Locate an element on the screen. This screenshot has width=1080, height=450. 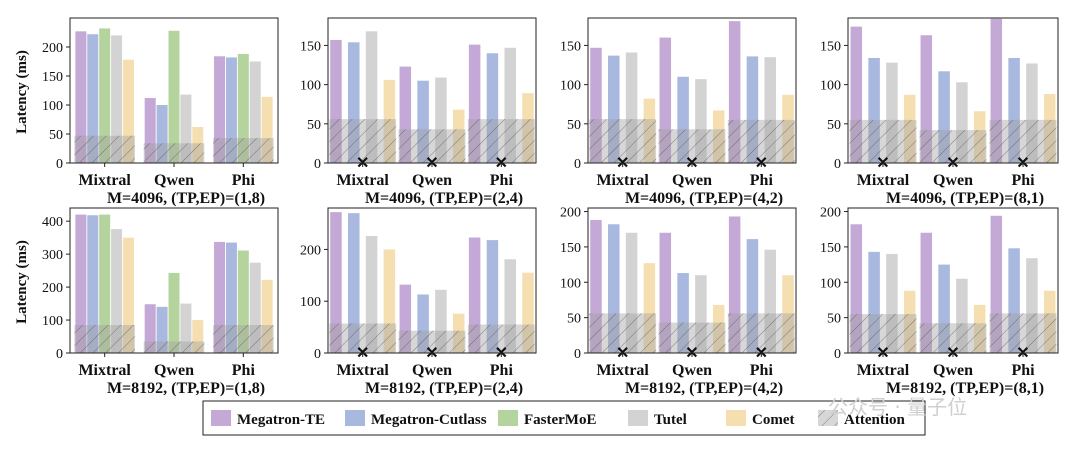
y-tick-label-200: 200 is located at coordinates (52, 48).